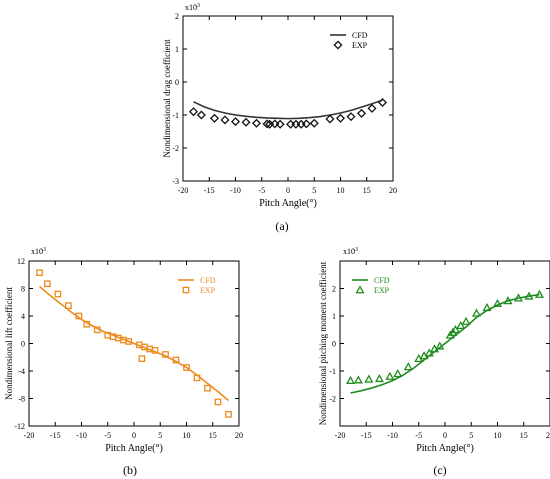 Image resolution: width=550 pixels, height=479 pixels. What do you see at coordinates (314, 190) in the screenshot?
I see `chart-a-x-tick-label: 5` at bounding box center [314, 190].